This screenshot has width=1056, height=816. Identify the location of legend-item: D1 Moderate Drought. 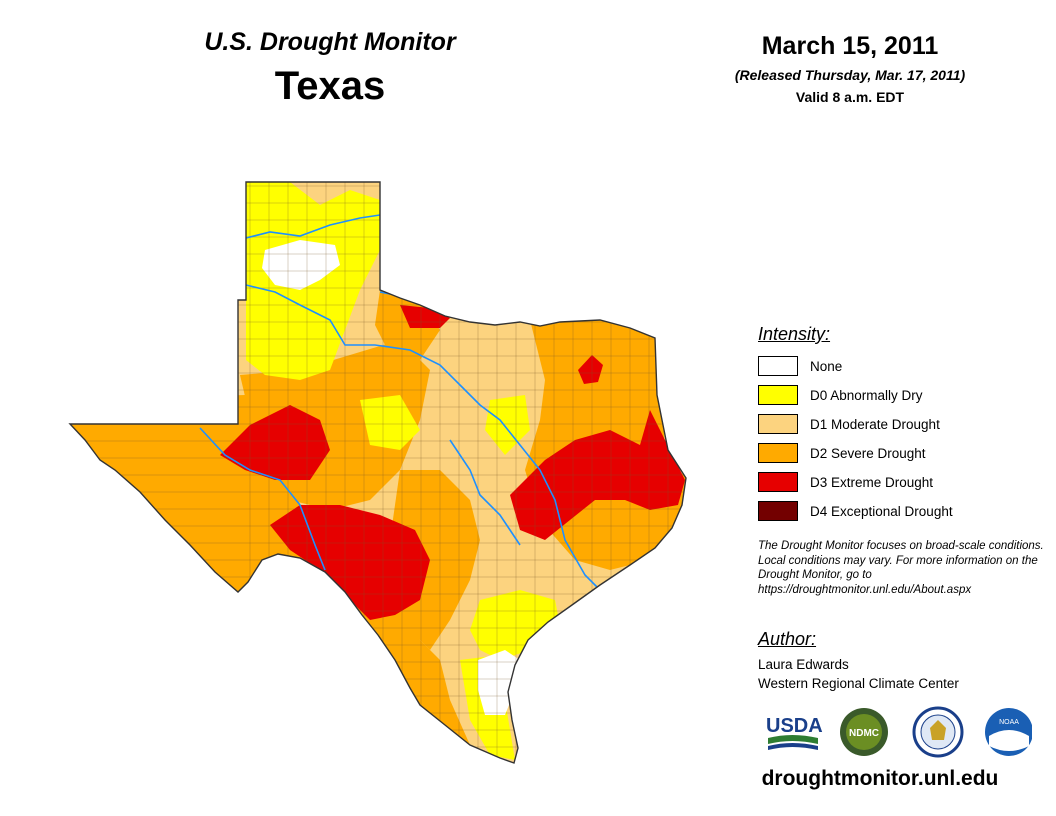
(849, 424).